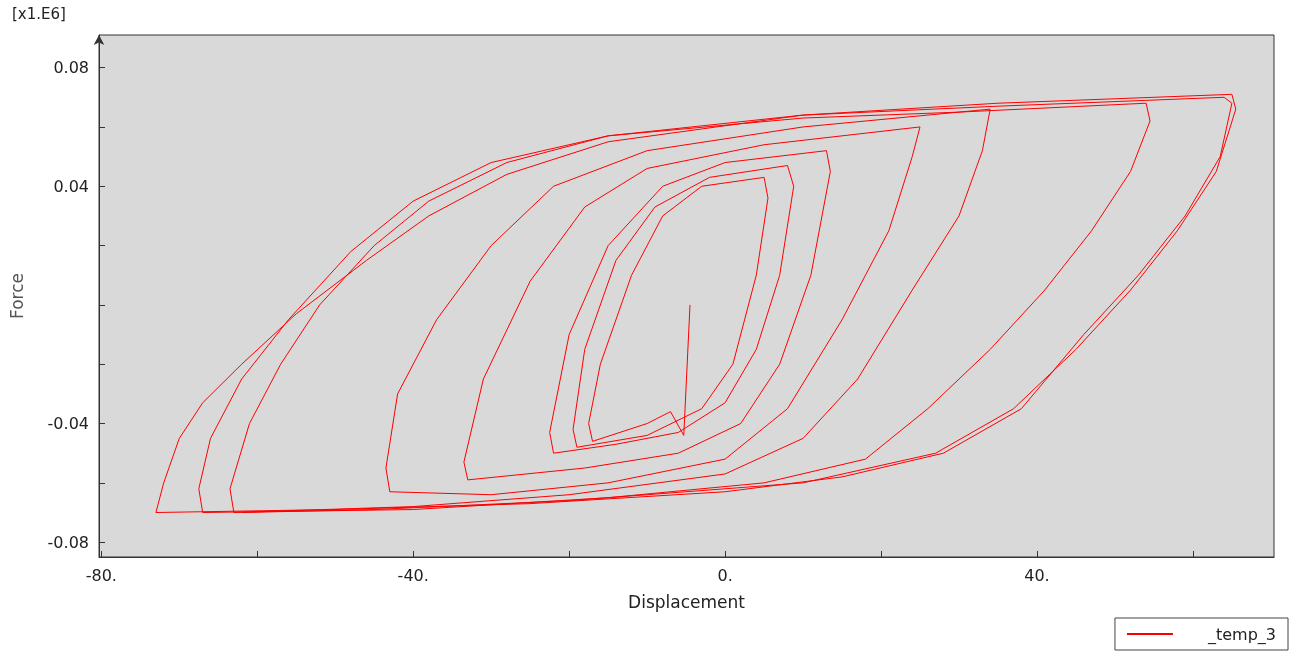 The width and height of the screenshot is (1294, 658). What do you see at coordinates (1241, 634) in the screenshot?
I see `legend-label: _temp_3` at bounding box center [1241, 634].